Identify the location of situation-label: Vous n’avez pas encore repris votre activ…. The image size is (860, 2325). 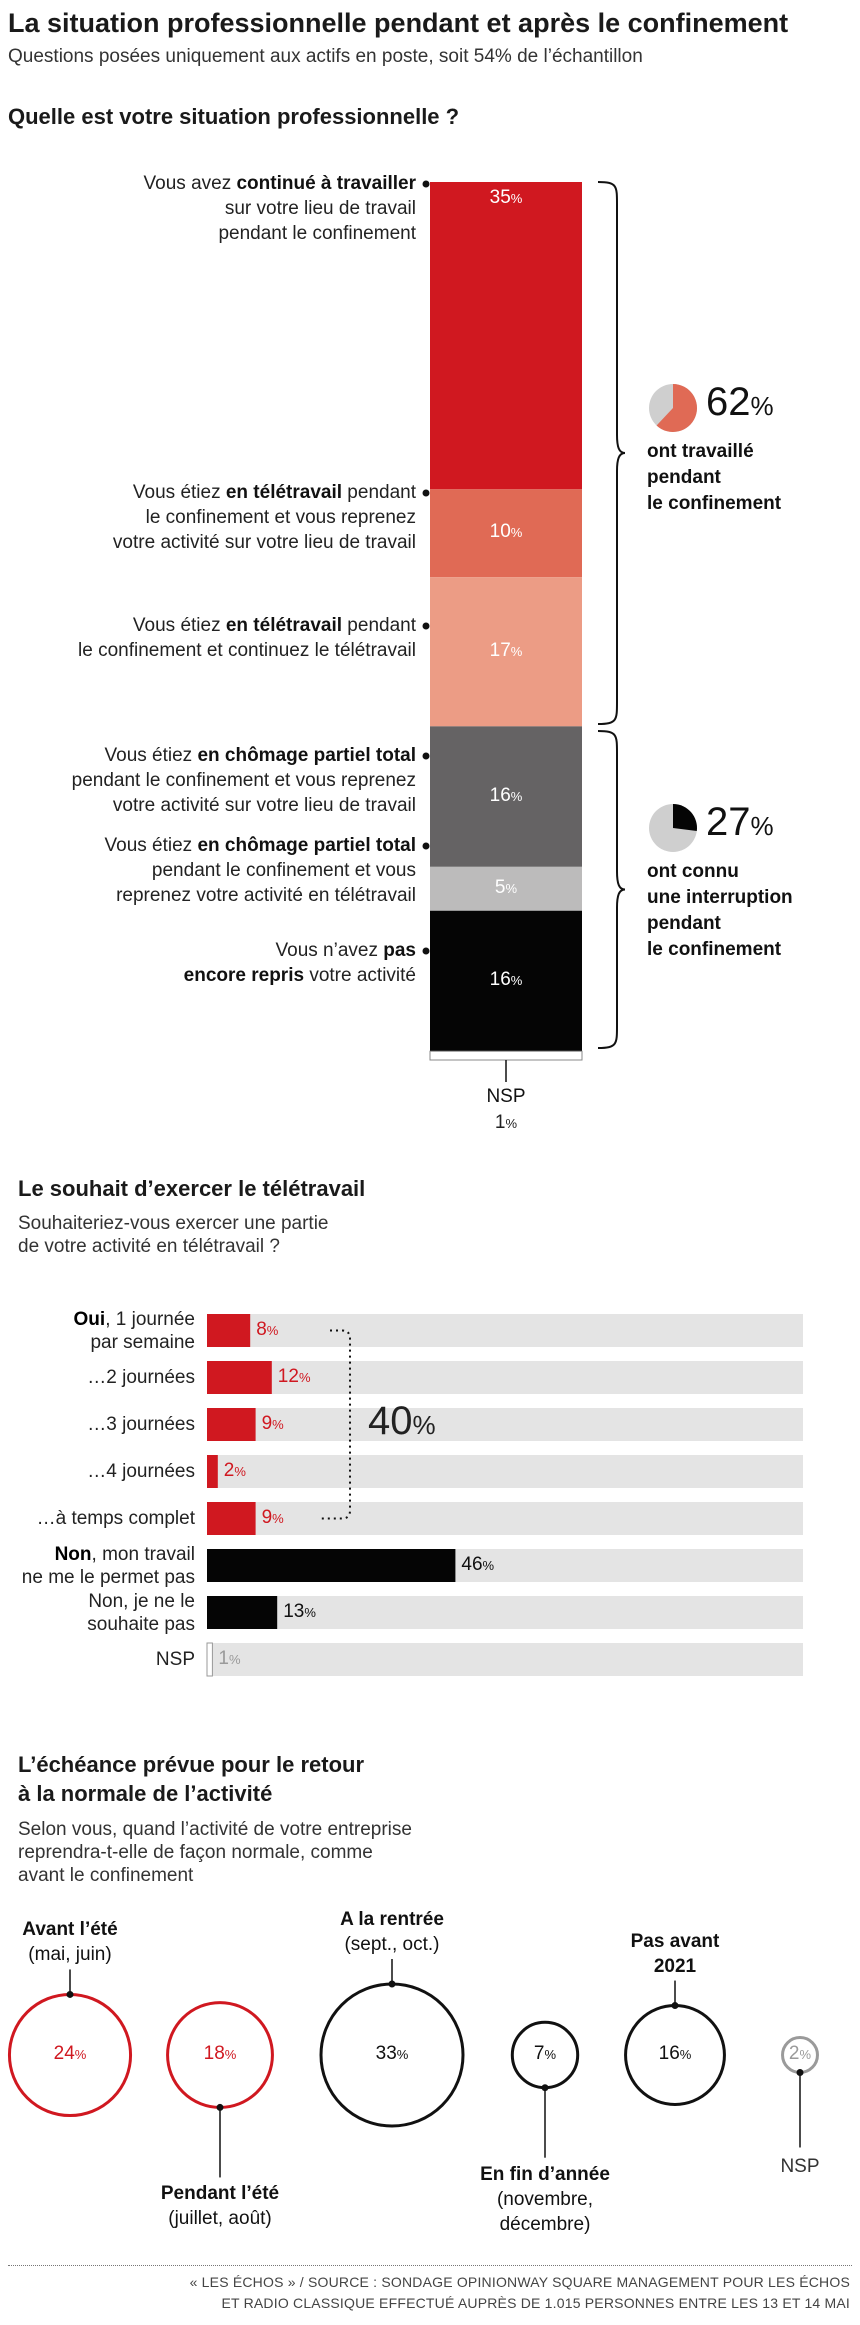
(299, 963).